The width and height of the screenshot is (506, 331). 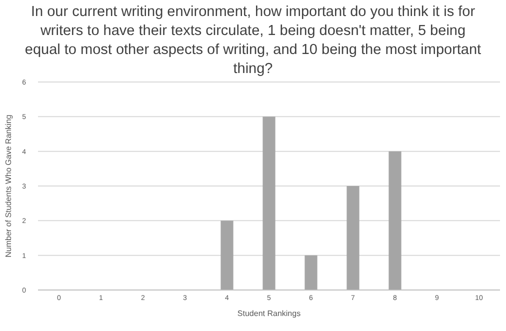 I want to click on y-axis-title: Number of Students Who Gave Ranking, so click(x=8, y=186).